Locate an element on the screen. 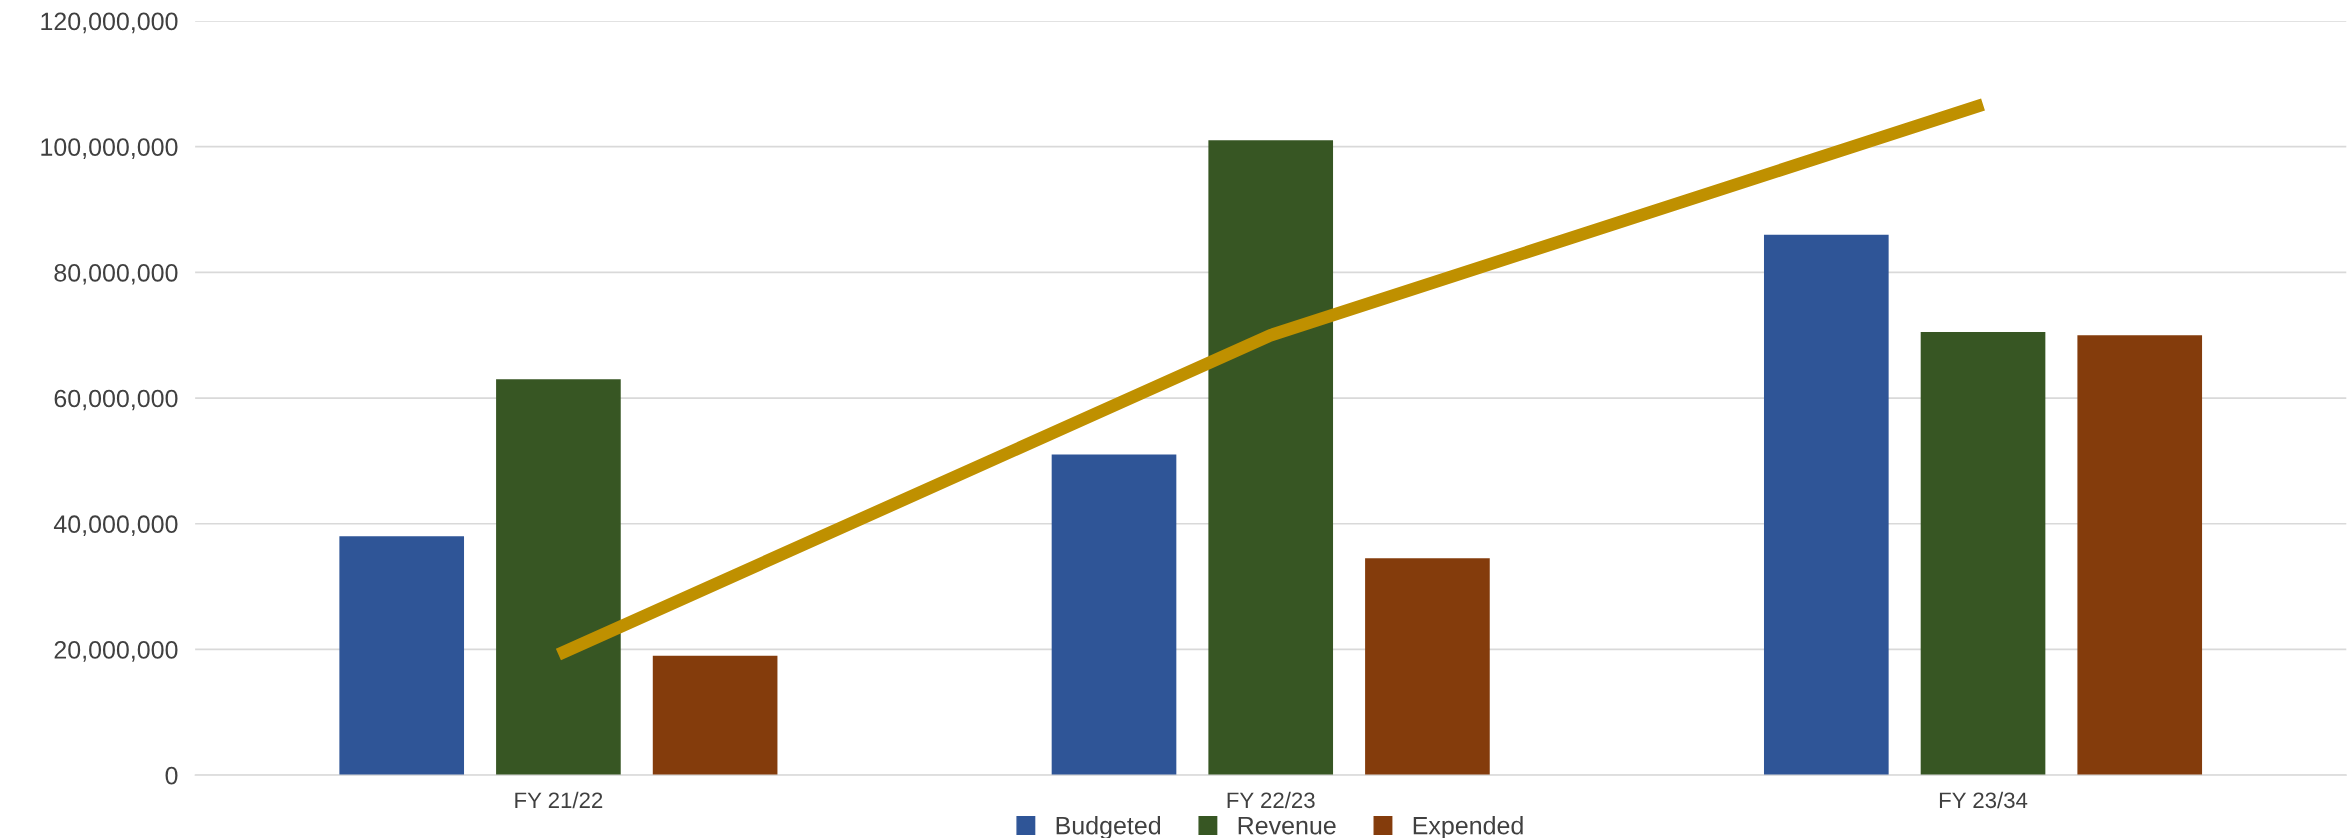 This screenshot has height=838, width=2351. y-tick-label: 0 is located at coordinates (171, 775).